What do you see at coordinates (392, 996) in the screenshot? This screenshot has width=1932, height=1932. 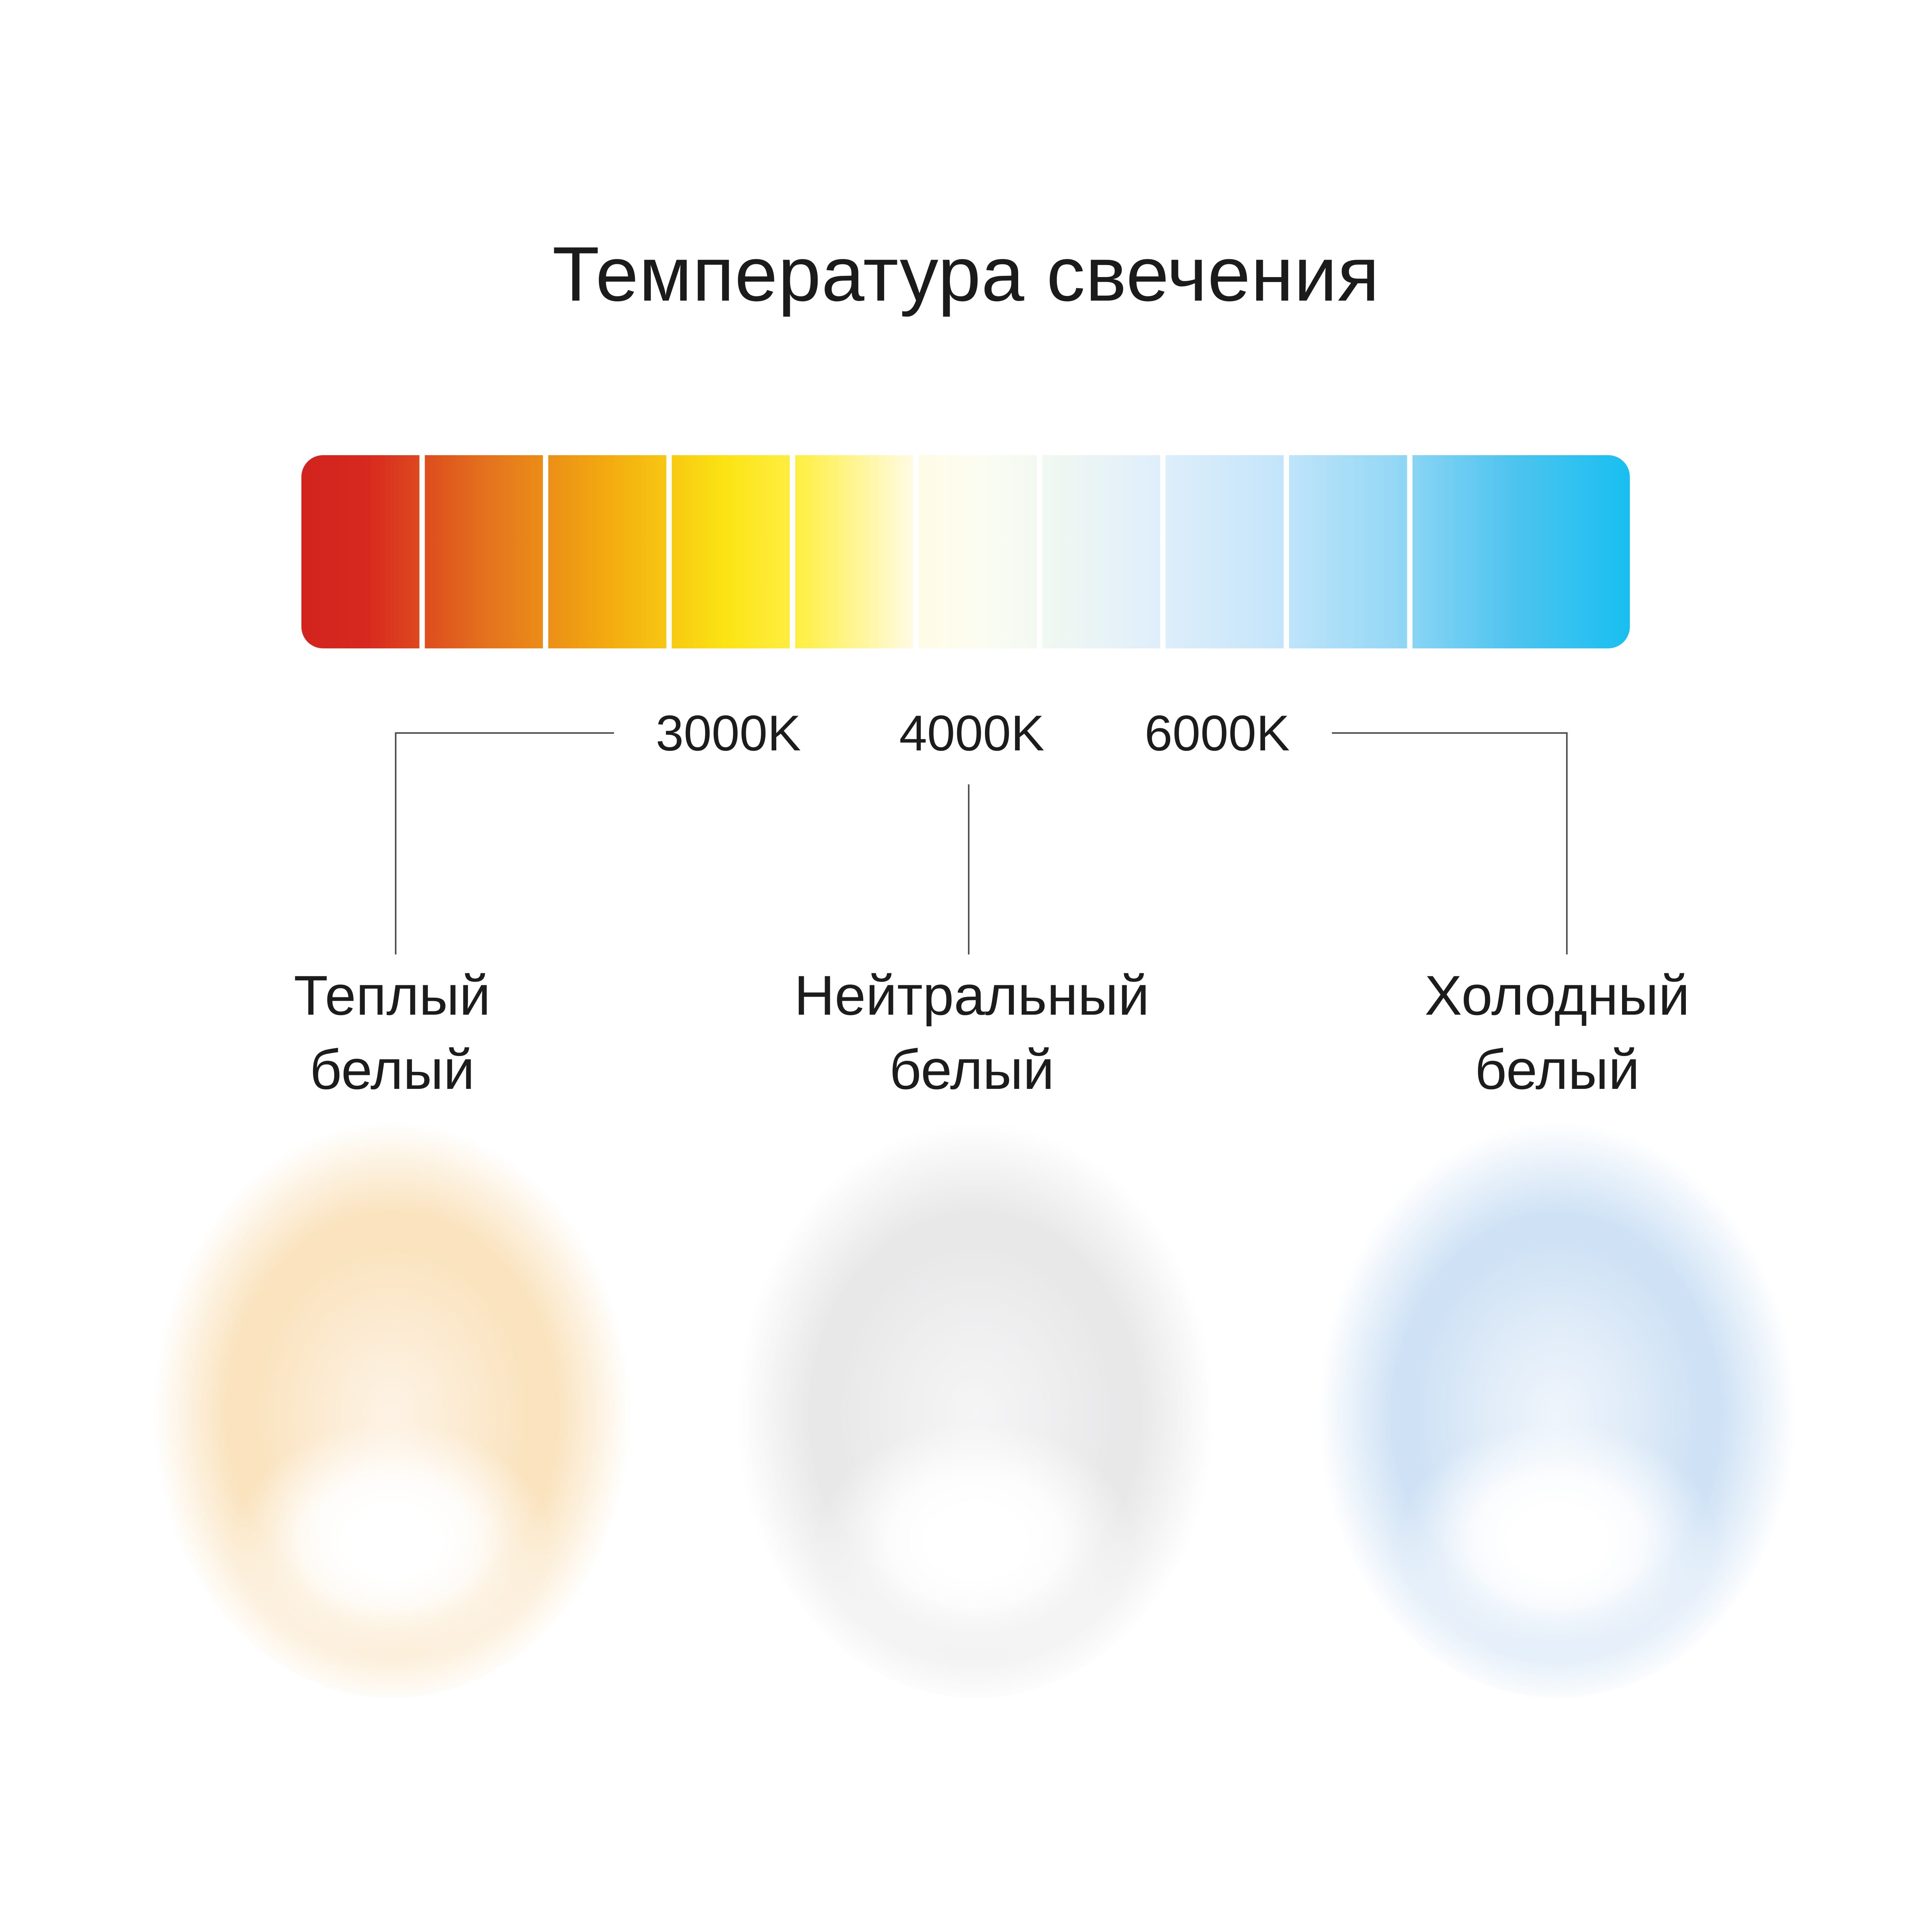 I see `category-label-warm-line1: Теплый` at bounding box center [392, 996].